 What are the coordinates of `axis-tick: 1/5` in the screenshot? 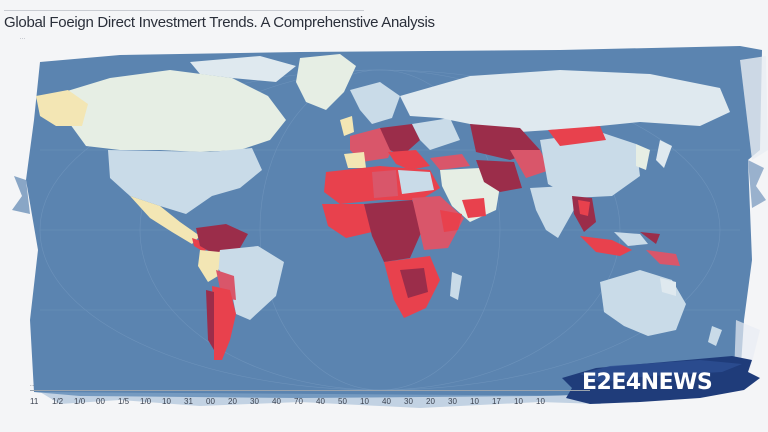 It's located at (124, 401).